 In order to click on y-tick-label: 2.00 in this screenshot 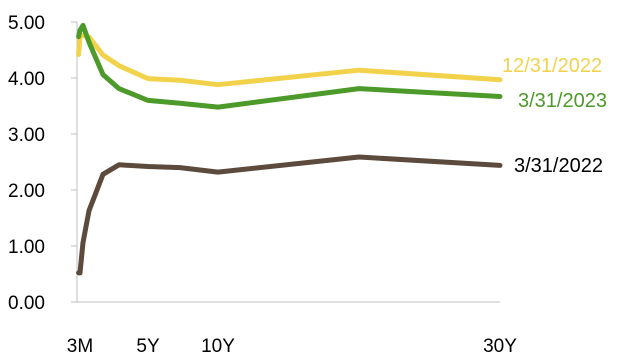, I will do `click(26, 191)`.